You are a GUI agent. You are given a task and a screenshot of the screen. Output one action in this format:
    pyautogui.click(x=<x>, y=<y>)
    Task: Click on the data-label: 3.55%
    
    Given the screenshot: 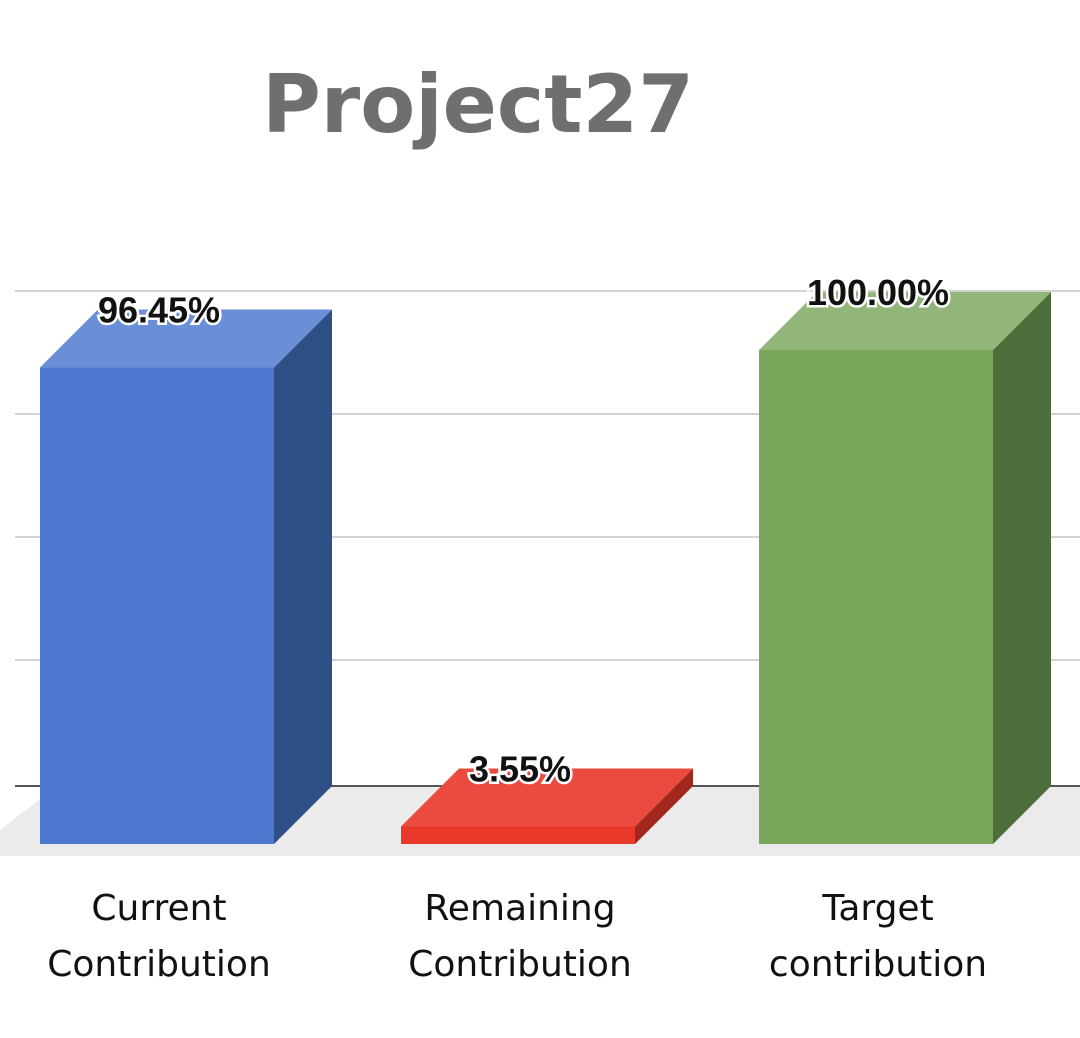 What is the action you would take?
    pyautogui.click(x=520, y=768)
    